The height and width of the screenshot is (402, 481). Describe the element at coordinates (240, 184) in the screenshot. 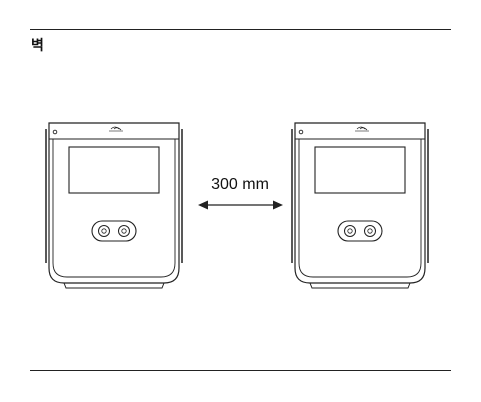

I see `distance-label: 300 mm` at that location.